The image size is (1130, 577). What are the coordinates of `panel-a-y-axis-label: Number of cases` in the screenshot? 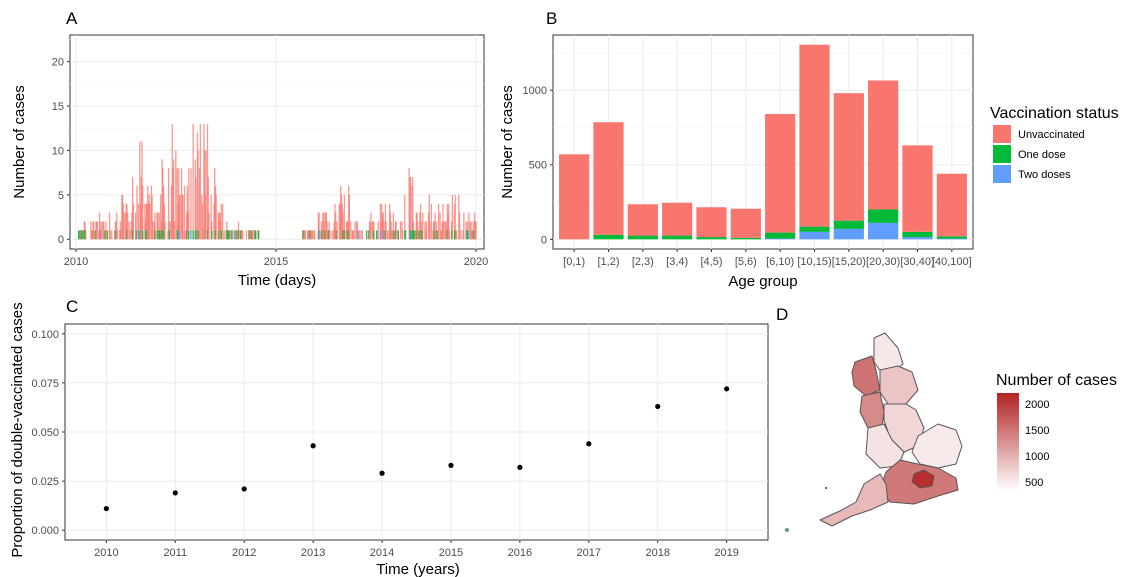 It's located at (19, 141).